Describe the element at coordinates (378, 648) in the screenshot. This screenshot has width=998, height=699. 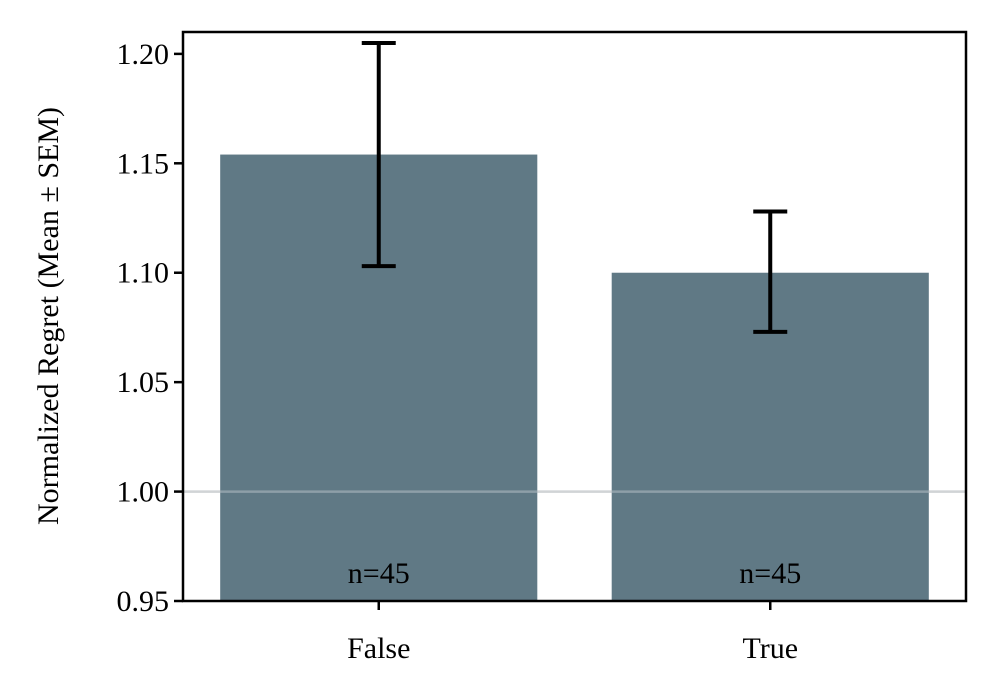
I see `x-tick-label: False` at that location.